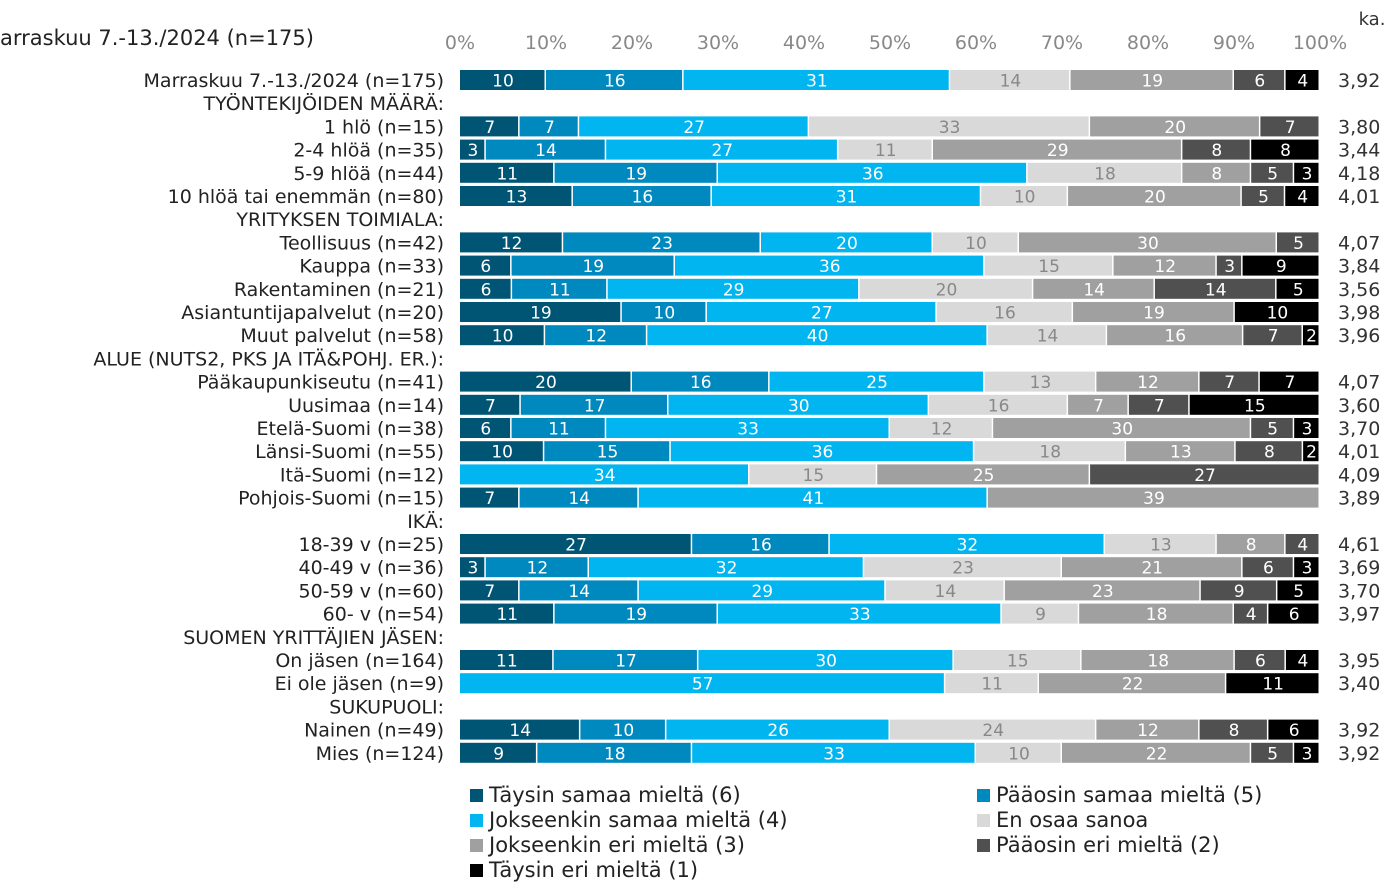 This screenshot has height=889, width=1393. What do you see at coordinates (1359, 127) in the screenshot?
I see `avg-value: 3,80` at bounding box center [1359, 127].